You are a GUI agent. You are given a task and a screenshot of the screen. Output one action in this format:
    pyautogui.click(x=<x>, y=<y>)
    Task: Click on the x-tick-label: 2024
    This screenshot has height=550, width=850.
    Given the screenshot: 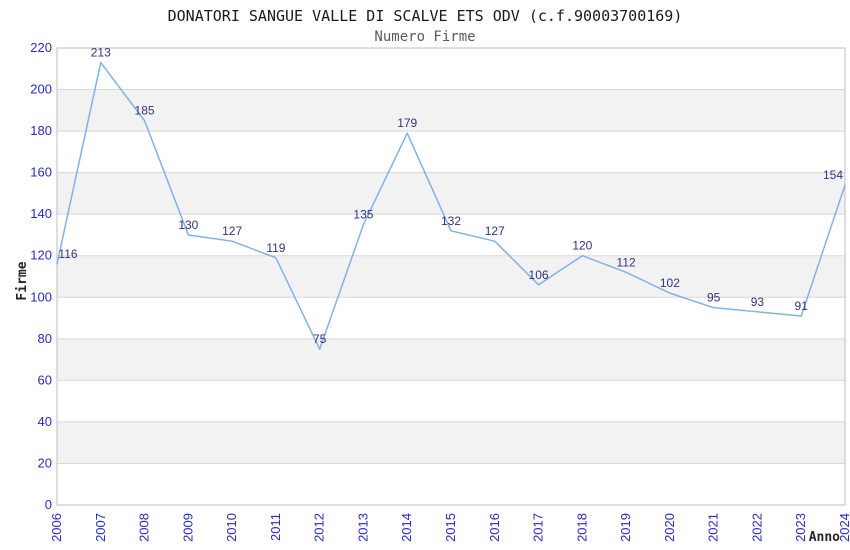 What is the action you would take?
    pyautogui.click(x=843, y=527)
    